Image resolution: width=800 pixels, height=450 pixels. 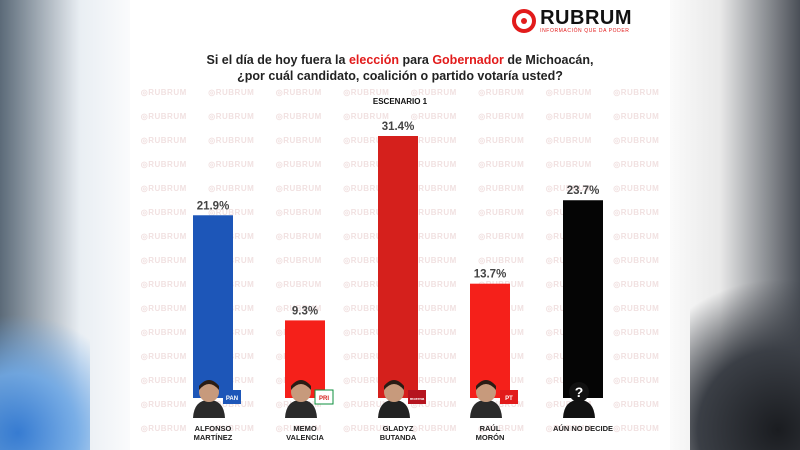 I want to click on bar-value-label: 21.9%, so click(x=213, y=206).